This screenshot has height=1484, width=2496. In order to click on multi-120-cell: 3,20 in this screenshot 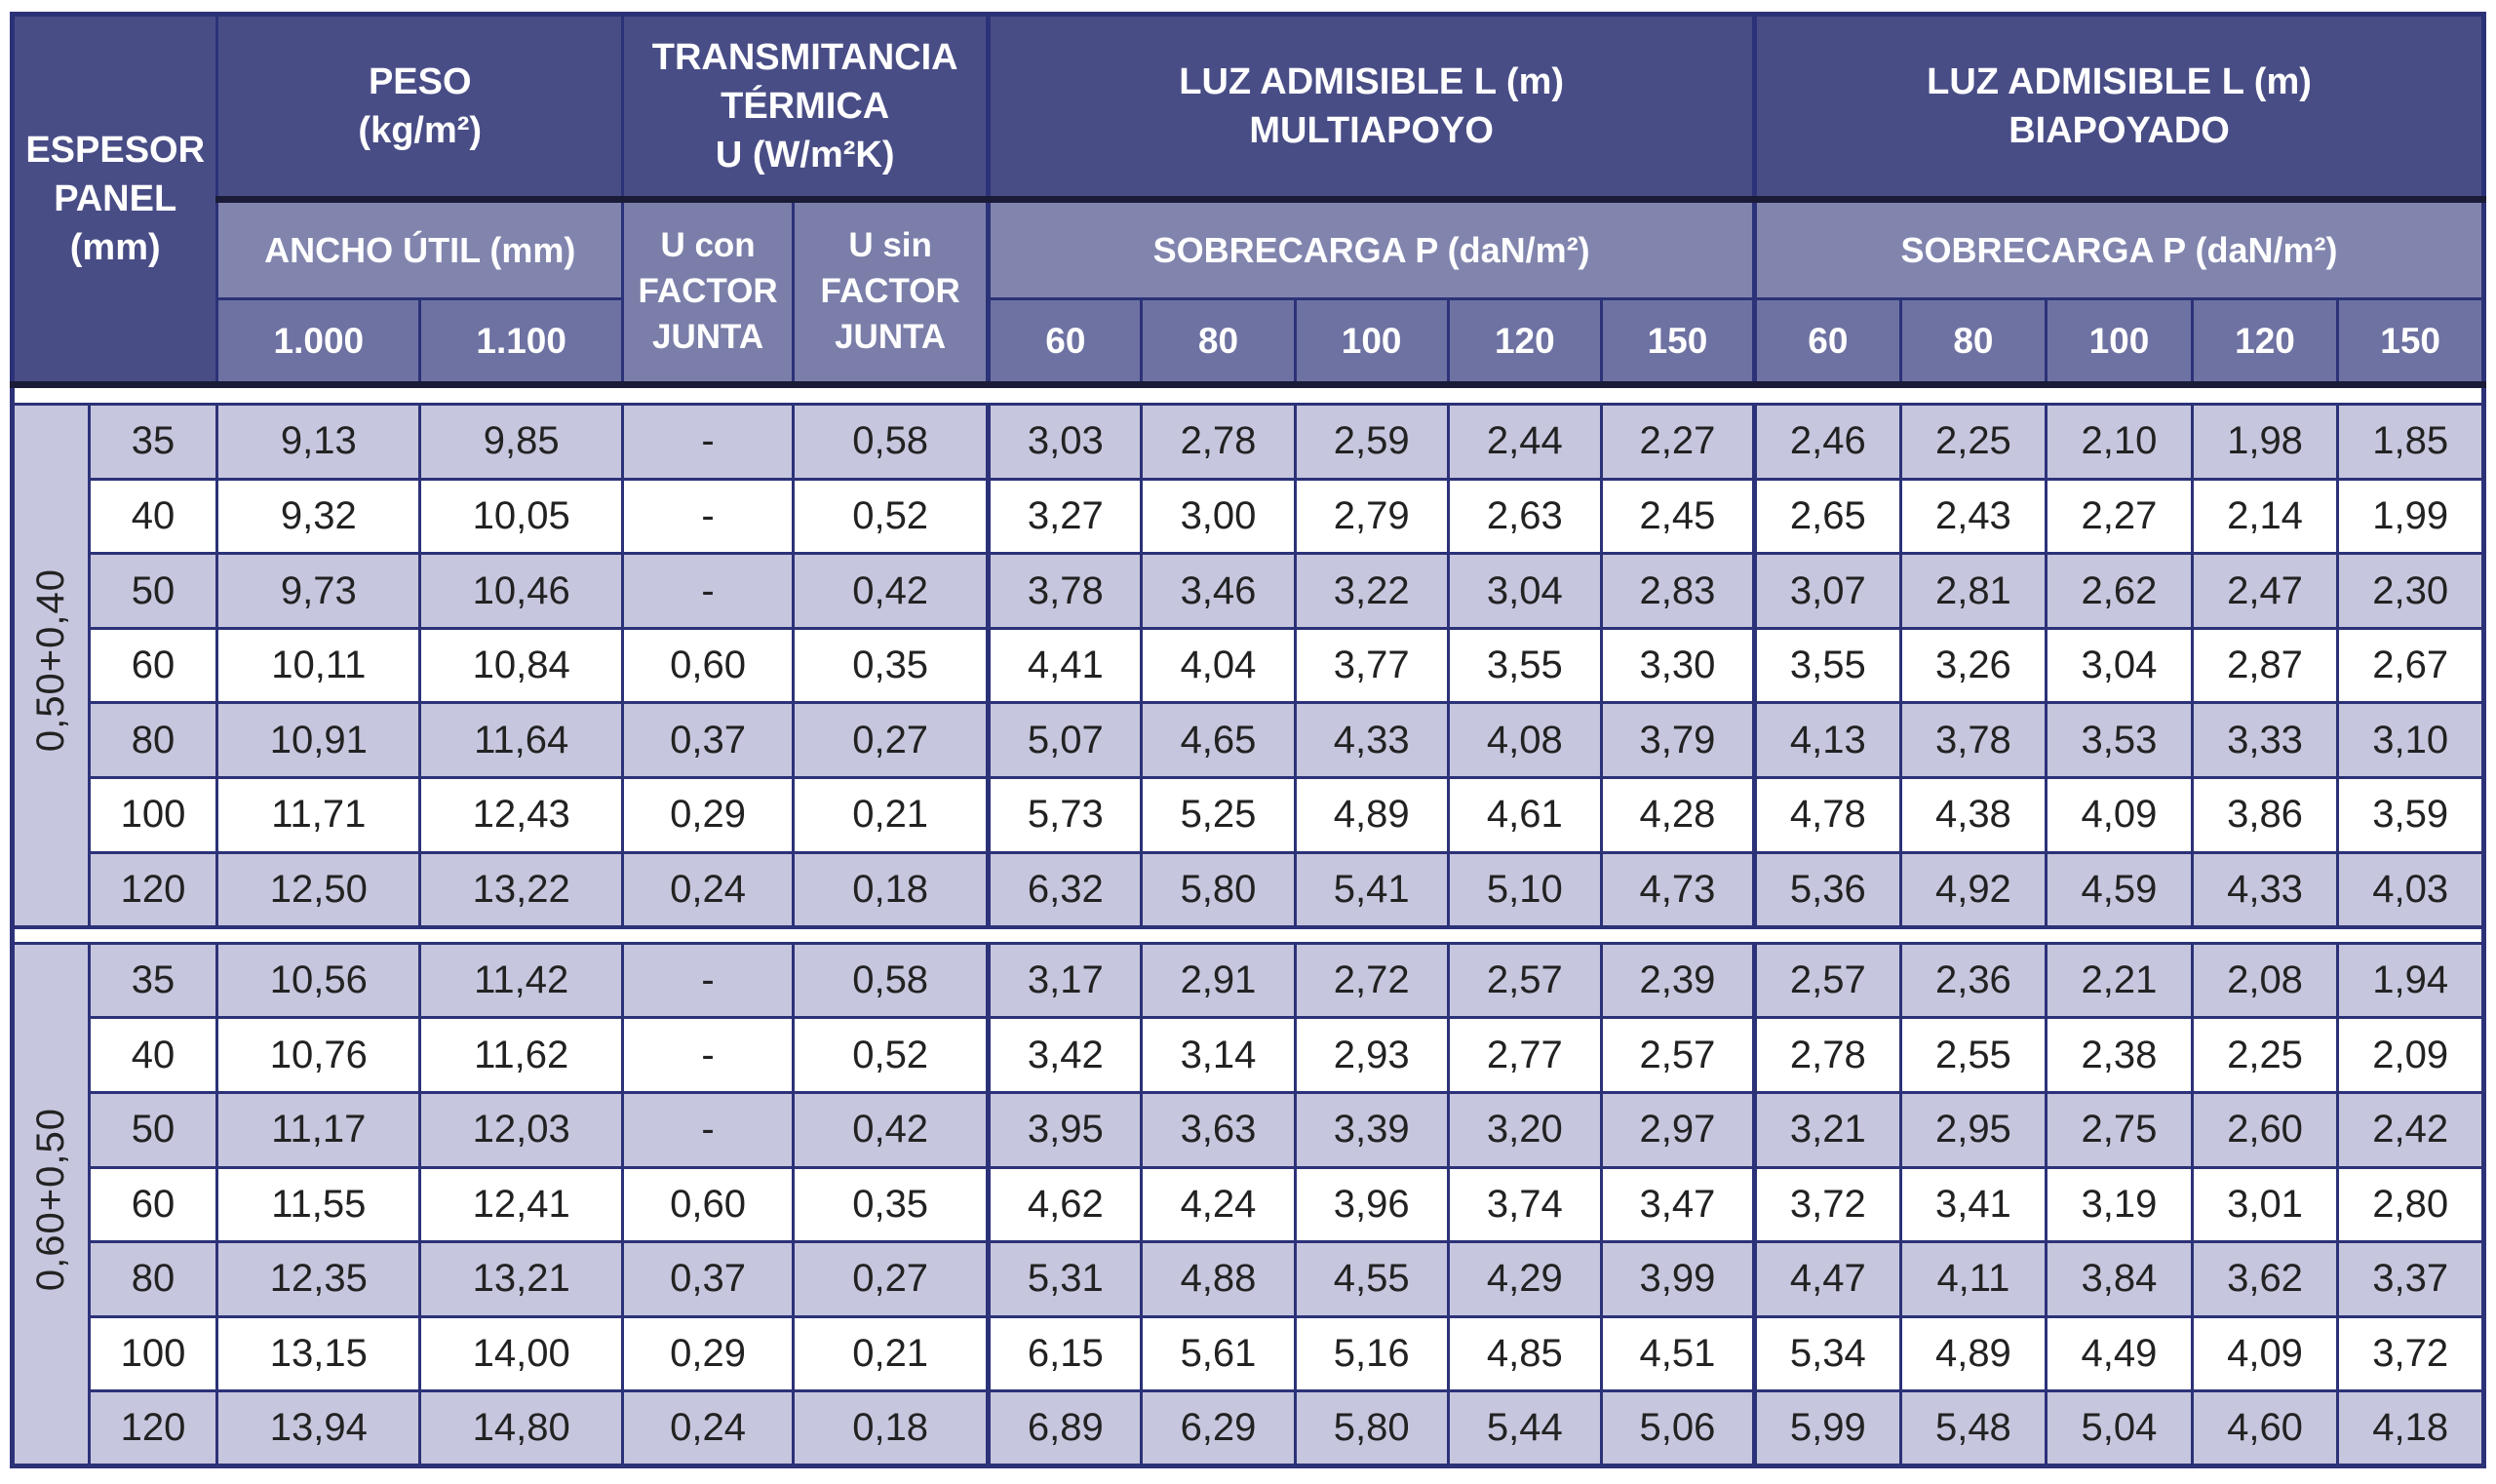, I will do `click(1524, 1129)`.